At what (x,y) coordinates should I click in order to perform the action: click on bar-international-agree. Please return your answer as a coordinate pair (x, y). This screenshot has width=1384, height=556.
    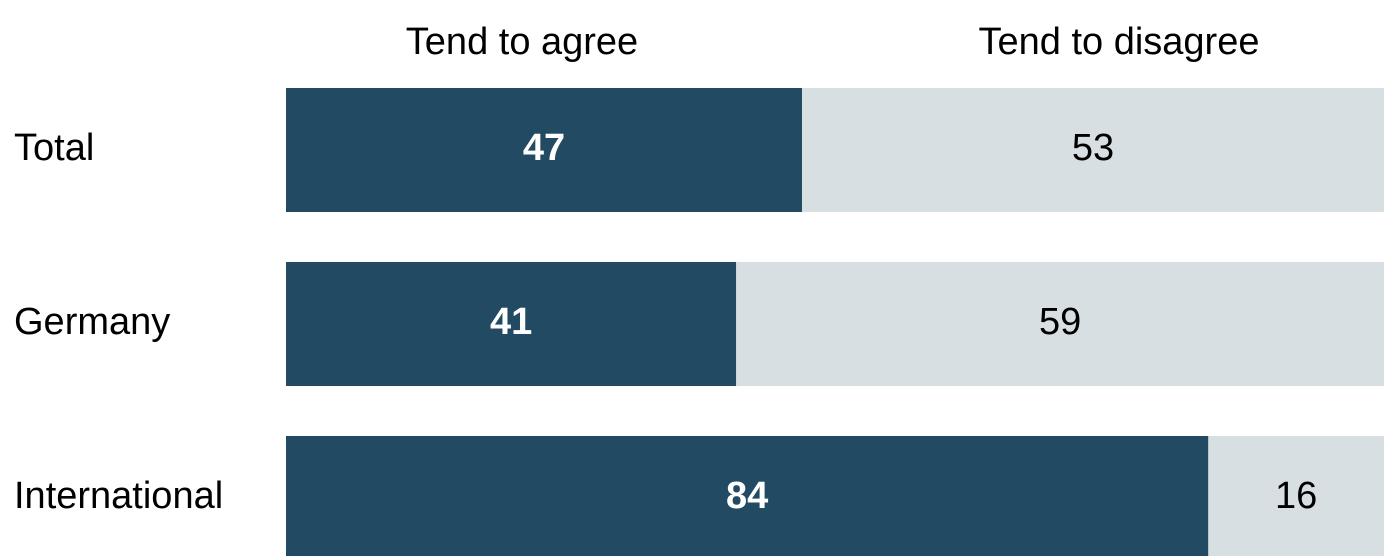
    Looking at the image, I should click on (747, 496).